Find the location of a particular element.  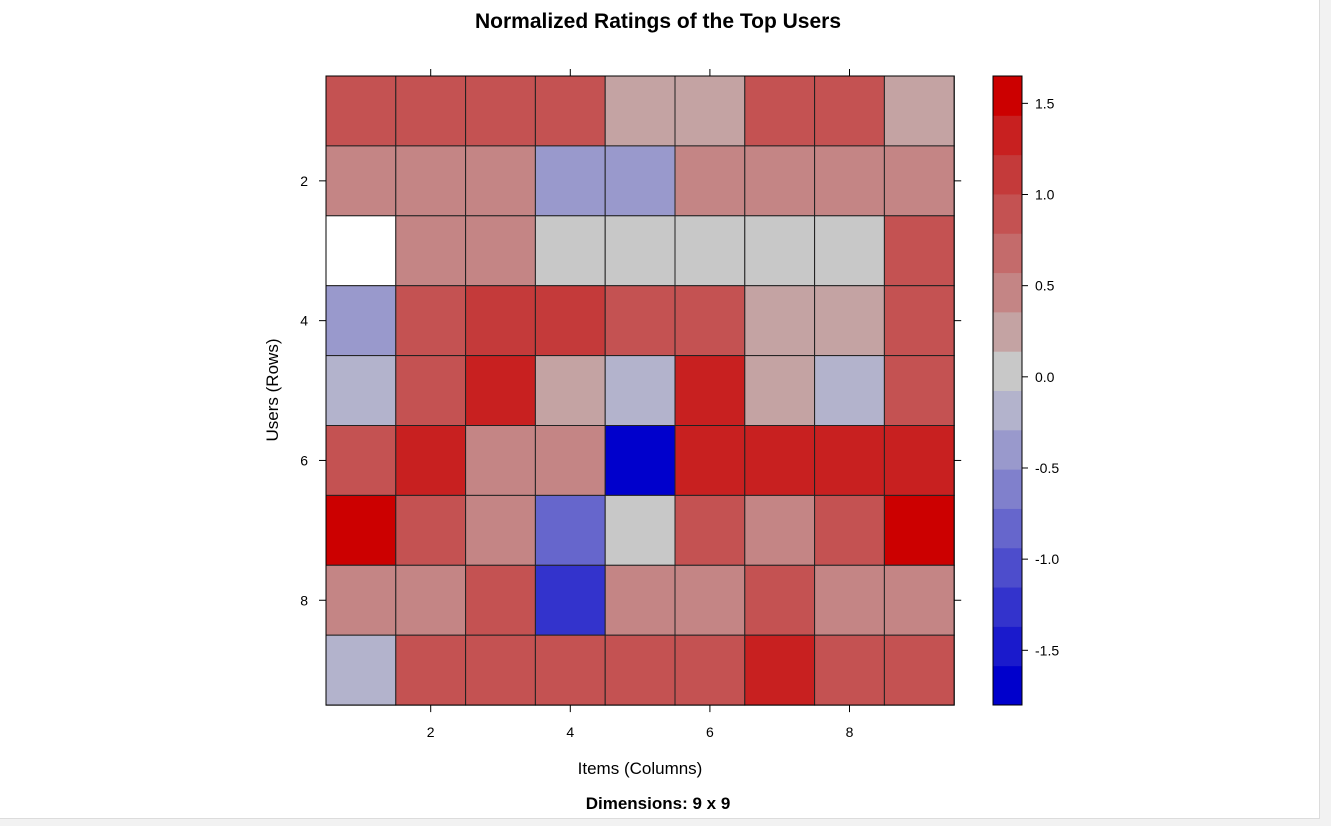

heatmap-cell-r4-c2 is located at coordinates (431, 321).